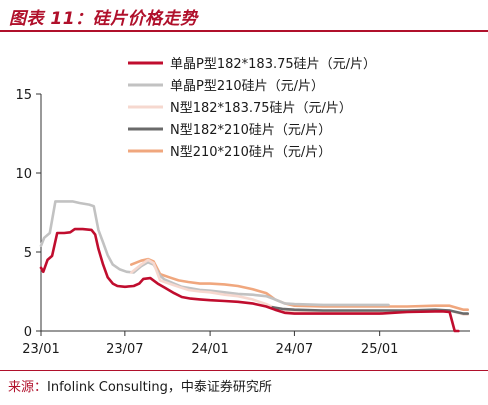 Image resolution: width=488 pixels, height=405 pixels. What do you see at coordinates (244, 370) in the screenshot?
I see `footer-rule` at bounding box center [244, 370].